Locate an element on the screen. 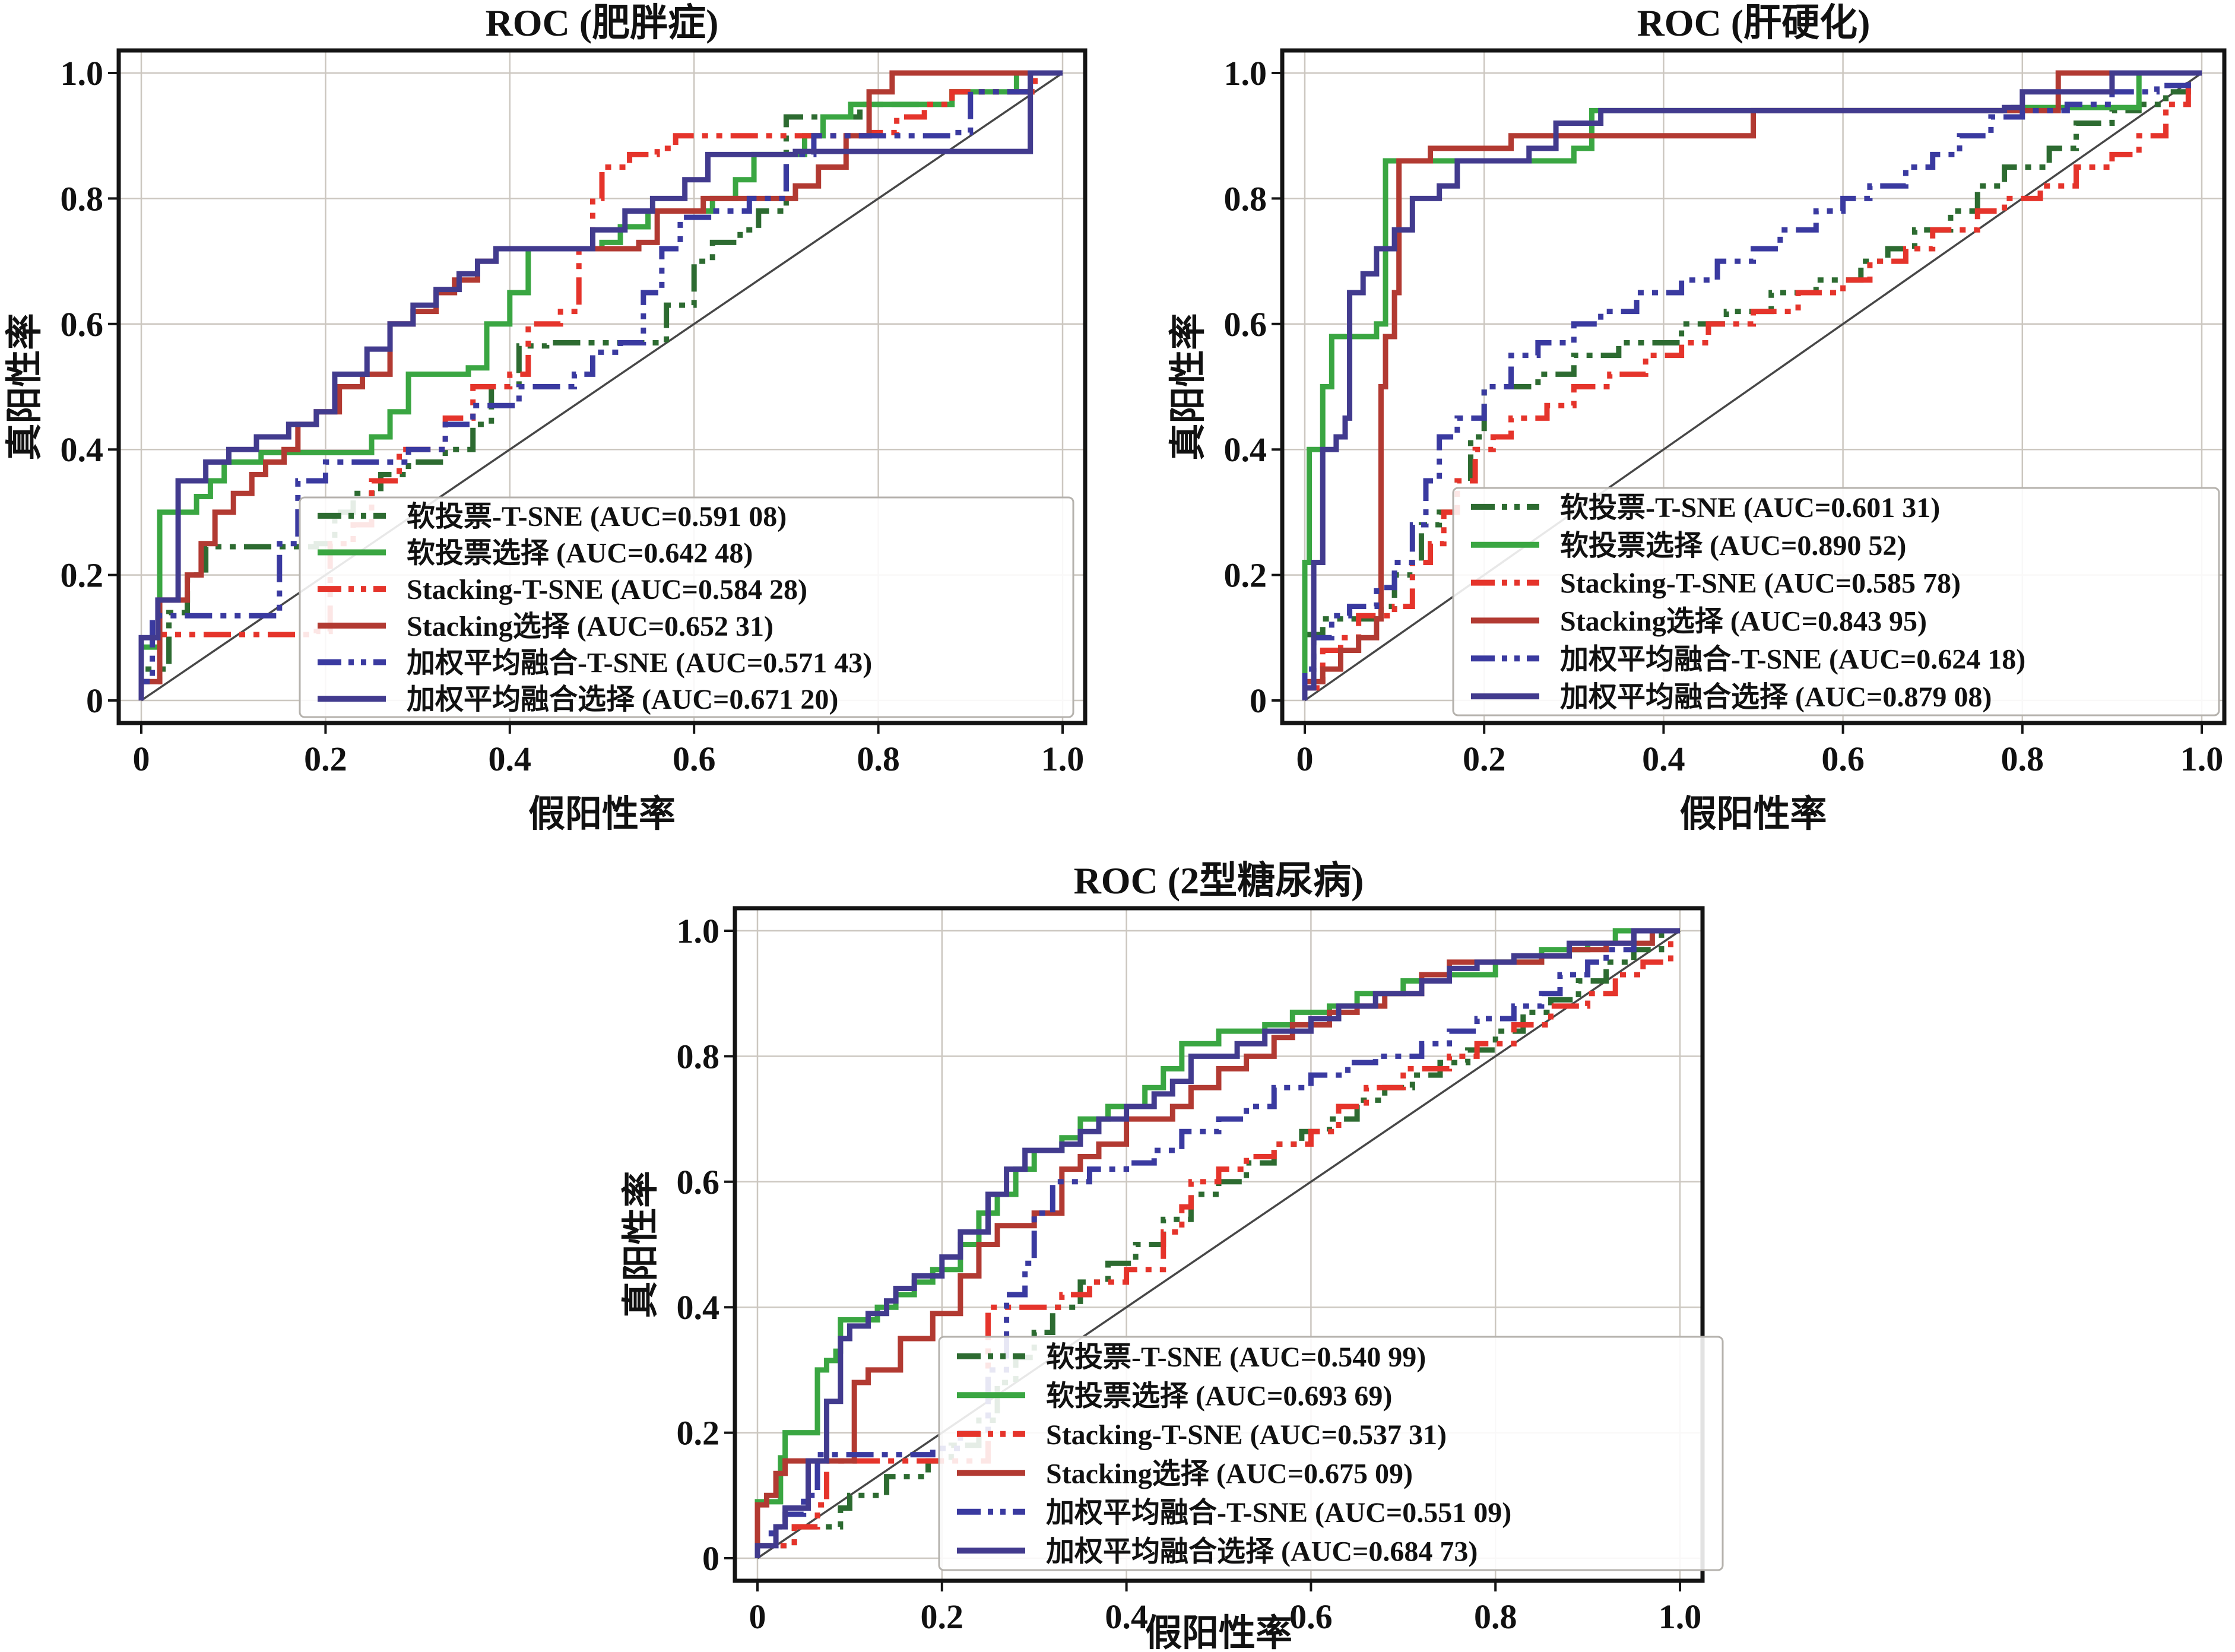 This screenshot has width=2235, height=1652. legend-label-soft-voting-select: 软投票选择 (AUC=0.890 52) is located at coordinates (1733, 546).